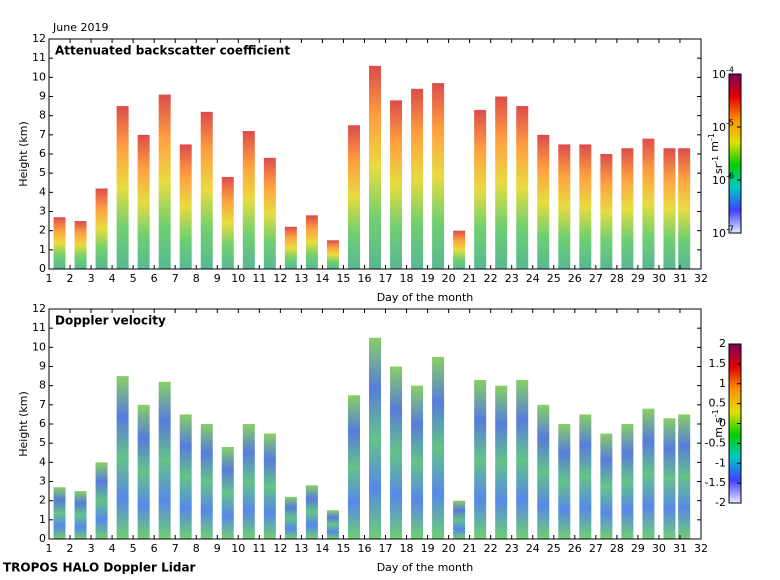  What do you see at coordinates (154, 548) in the screenshot?
I see `x-tick-label: 6` at bounding box center [154, 548].